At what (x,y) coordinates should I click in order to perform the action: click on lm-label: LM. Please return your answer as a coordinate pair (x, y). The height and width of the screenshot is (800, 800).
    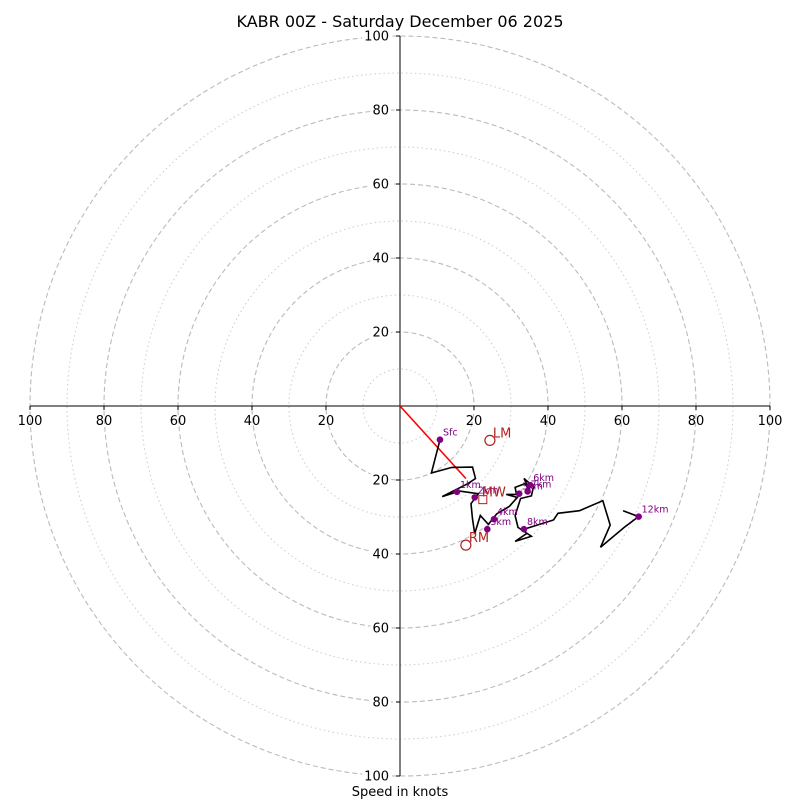
    Looking at the image, I should click on (502, 433).